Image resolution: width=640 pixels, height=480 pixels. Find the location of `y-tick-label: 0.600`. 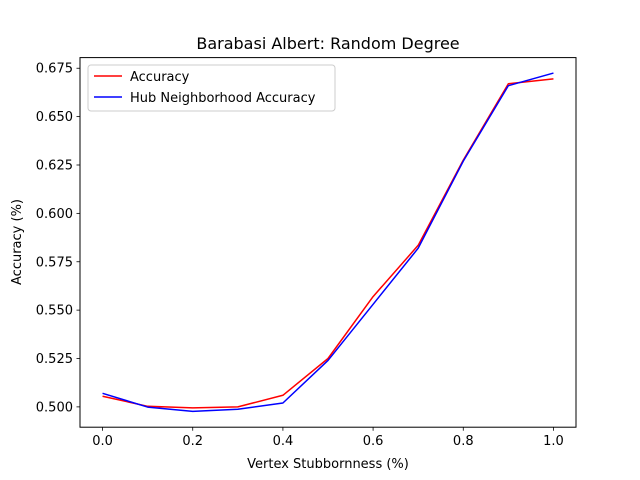

y-tick-label: 0.600 is located at coordinates (54, 214).